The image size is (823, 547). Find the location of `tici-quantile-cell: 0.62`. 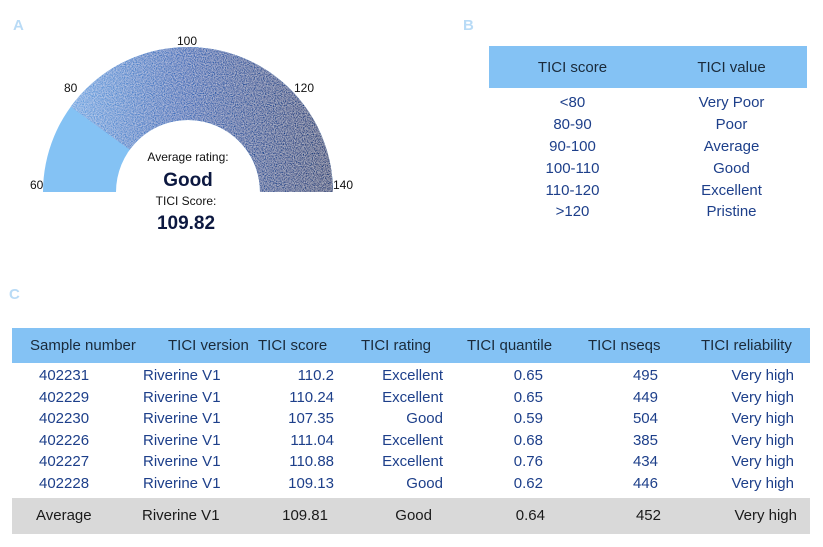

tici-quantile-cell: 0.62 is located at coordinates (528, 483).